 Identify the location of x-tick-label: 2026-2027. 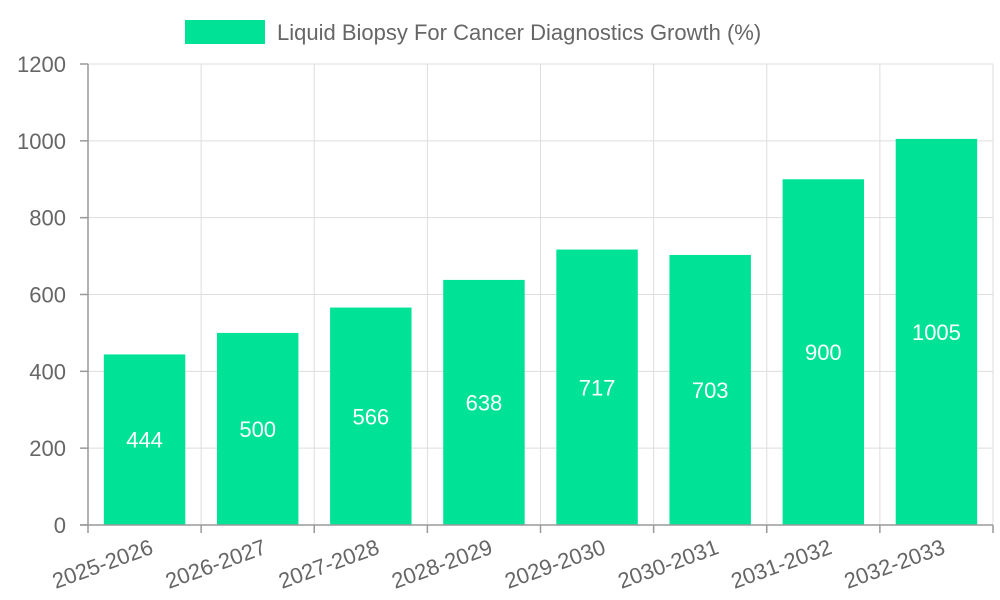
(215, 563).